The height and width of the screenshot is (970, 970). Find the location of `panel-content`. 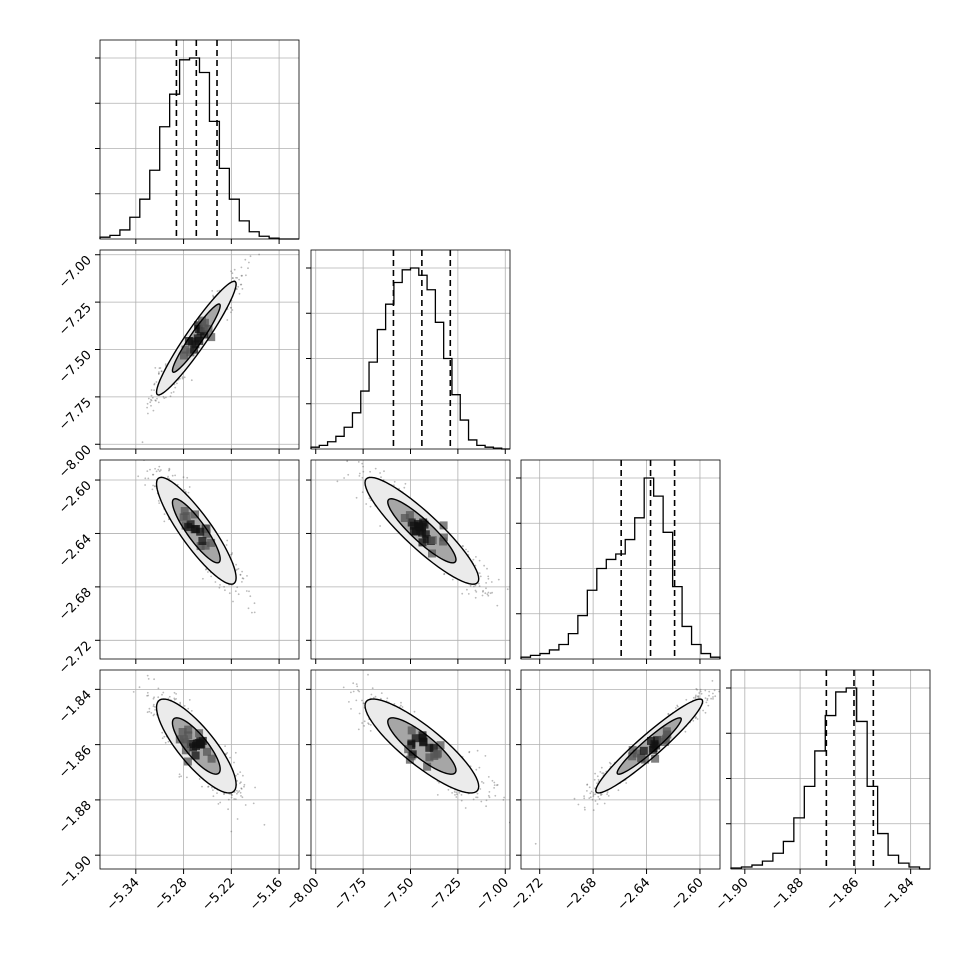

panel-content is located at coordinates (199, 753).